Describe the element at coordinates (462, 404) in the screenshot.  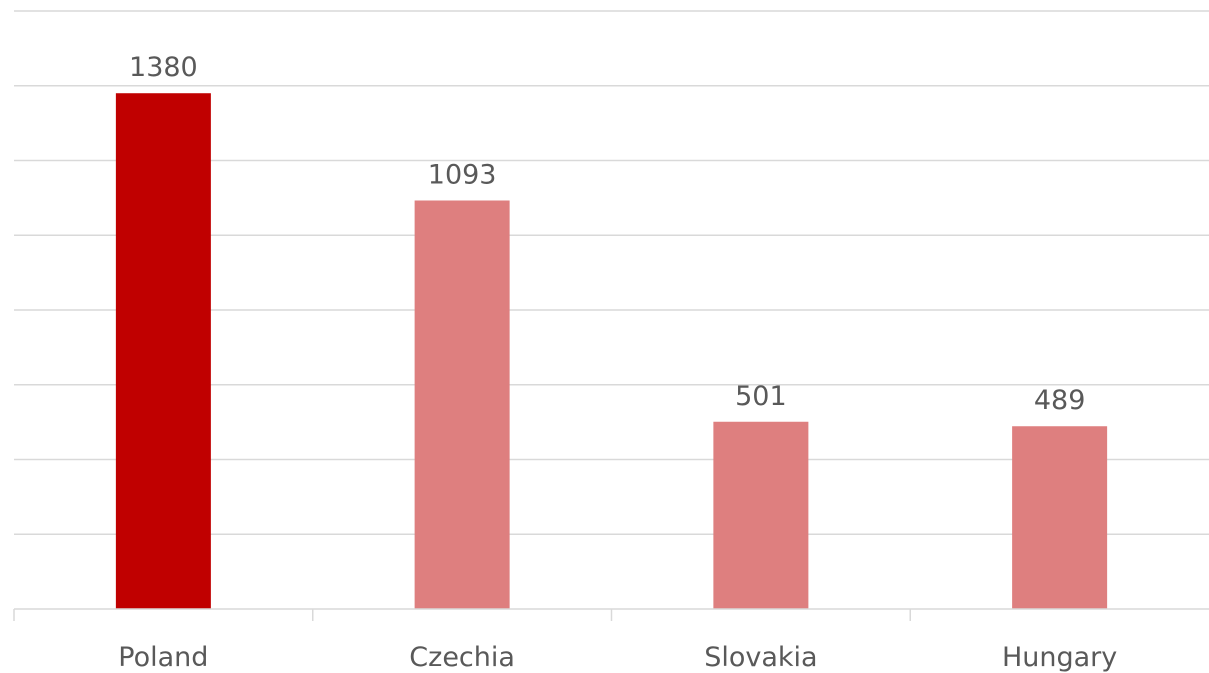
I see `bar-czechia` at that location.